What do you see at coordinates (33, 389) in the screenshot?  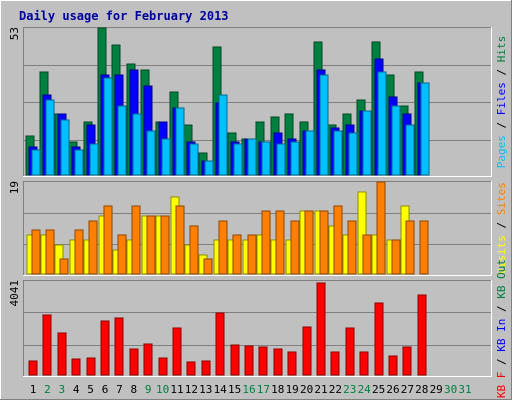 I see `x-tick-label-day-1: 1` at bounding box center [33, 389].